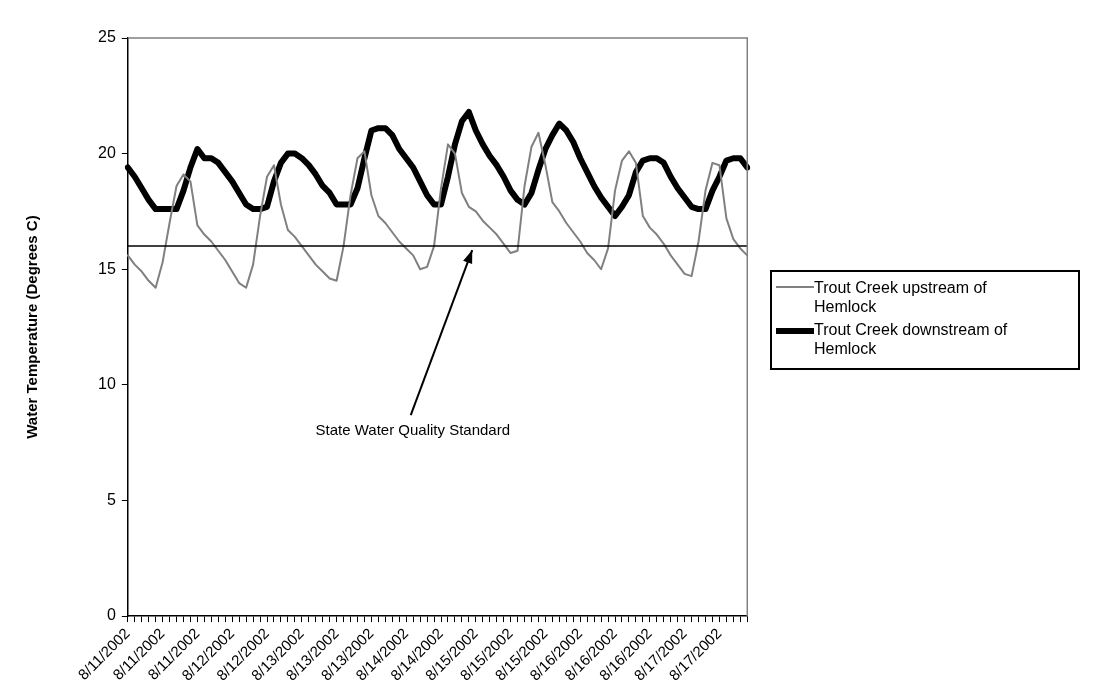 Image resolution: width=1098 pixels, height=696 pixels. I want to click on y-tick-label: 5, so click(111, 499).